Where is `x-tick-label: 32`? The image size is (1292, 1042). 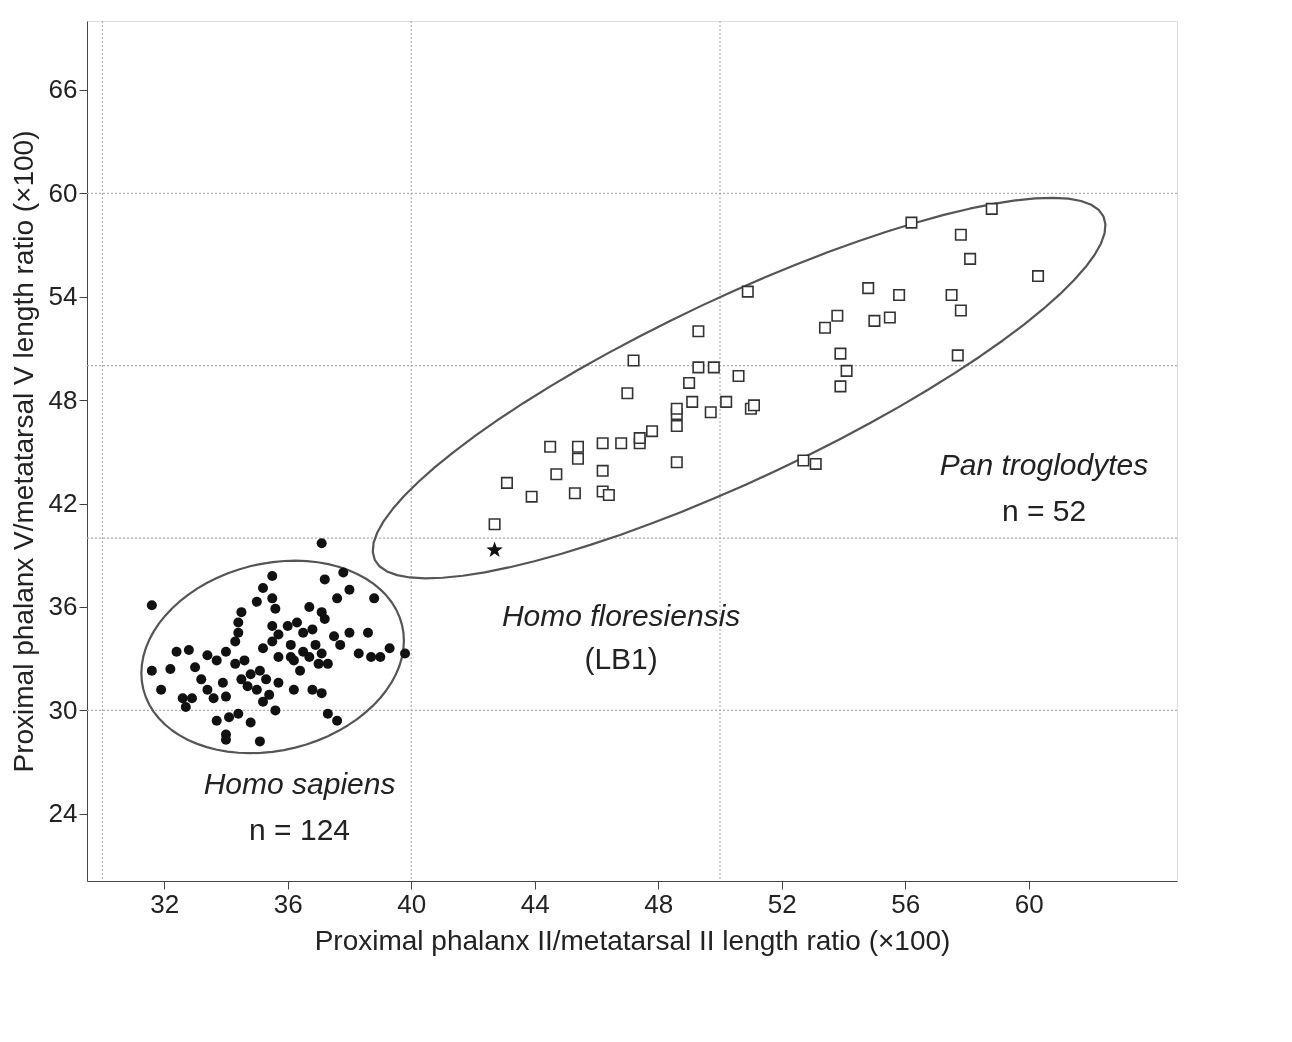
x-tick-label: 32 is located at coordinates (165, 903).